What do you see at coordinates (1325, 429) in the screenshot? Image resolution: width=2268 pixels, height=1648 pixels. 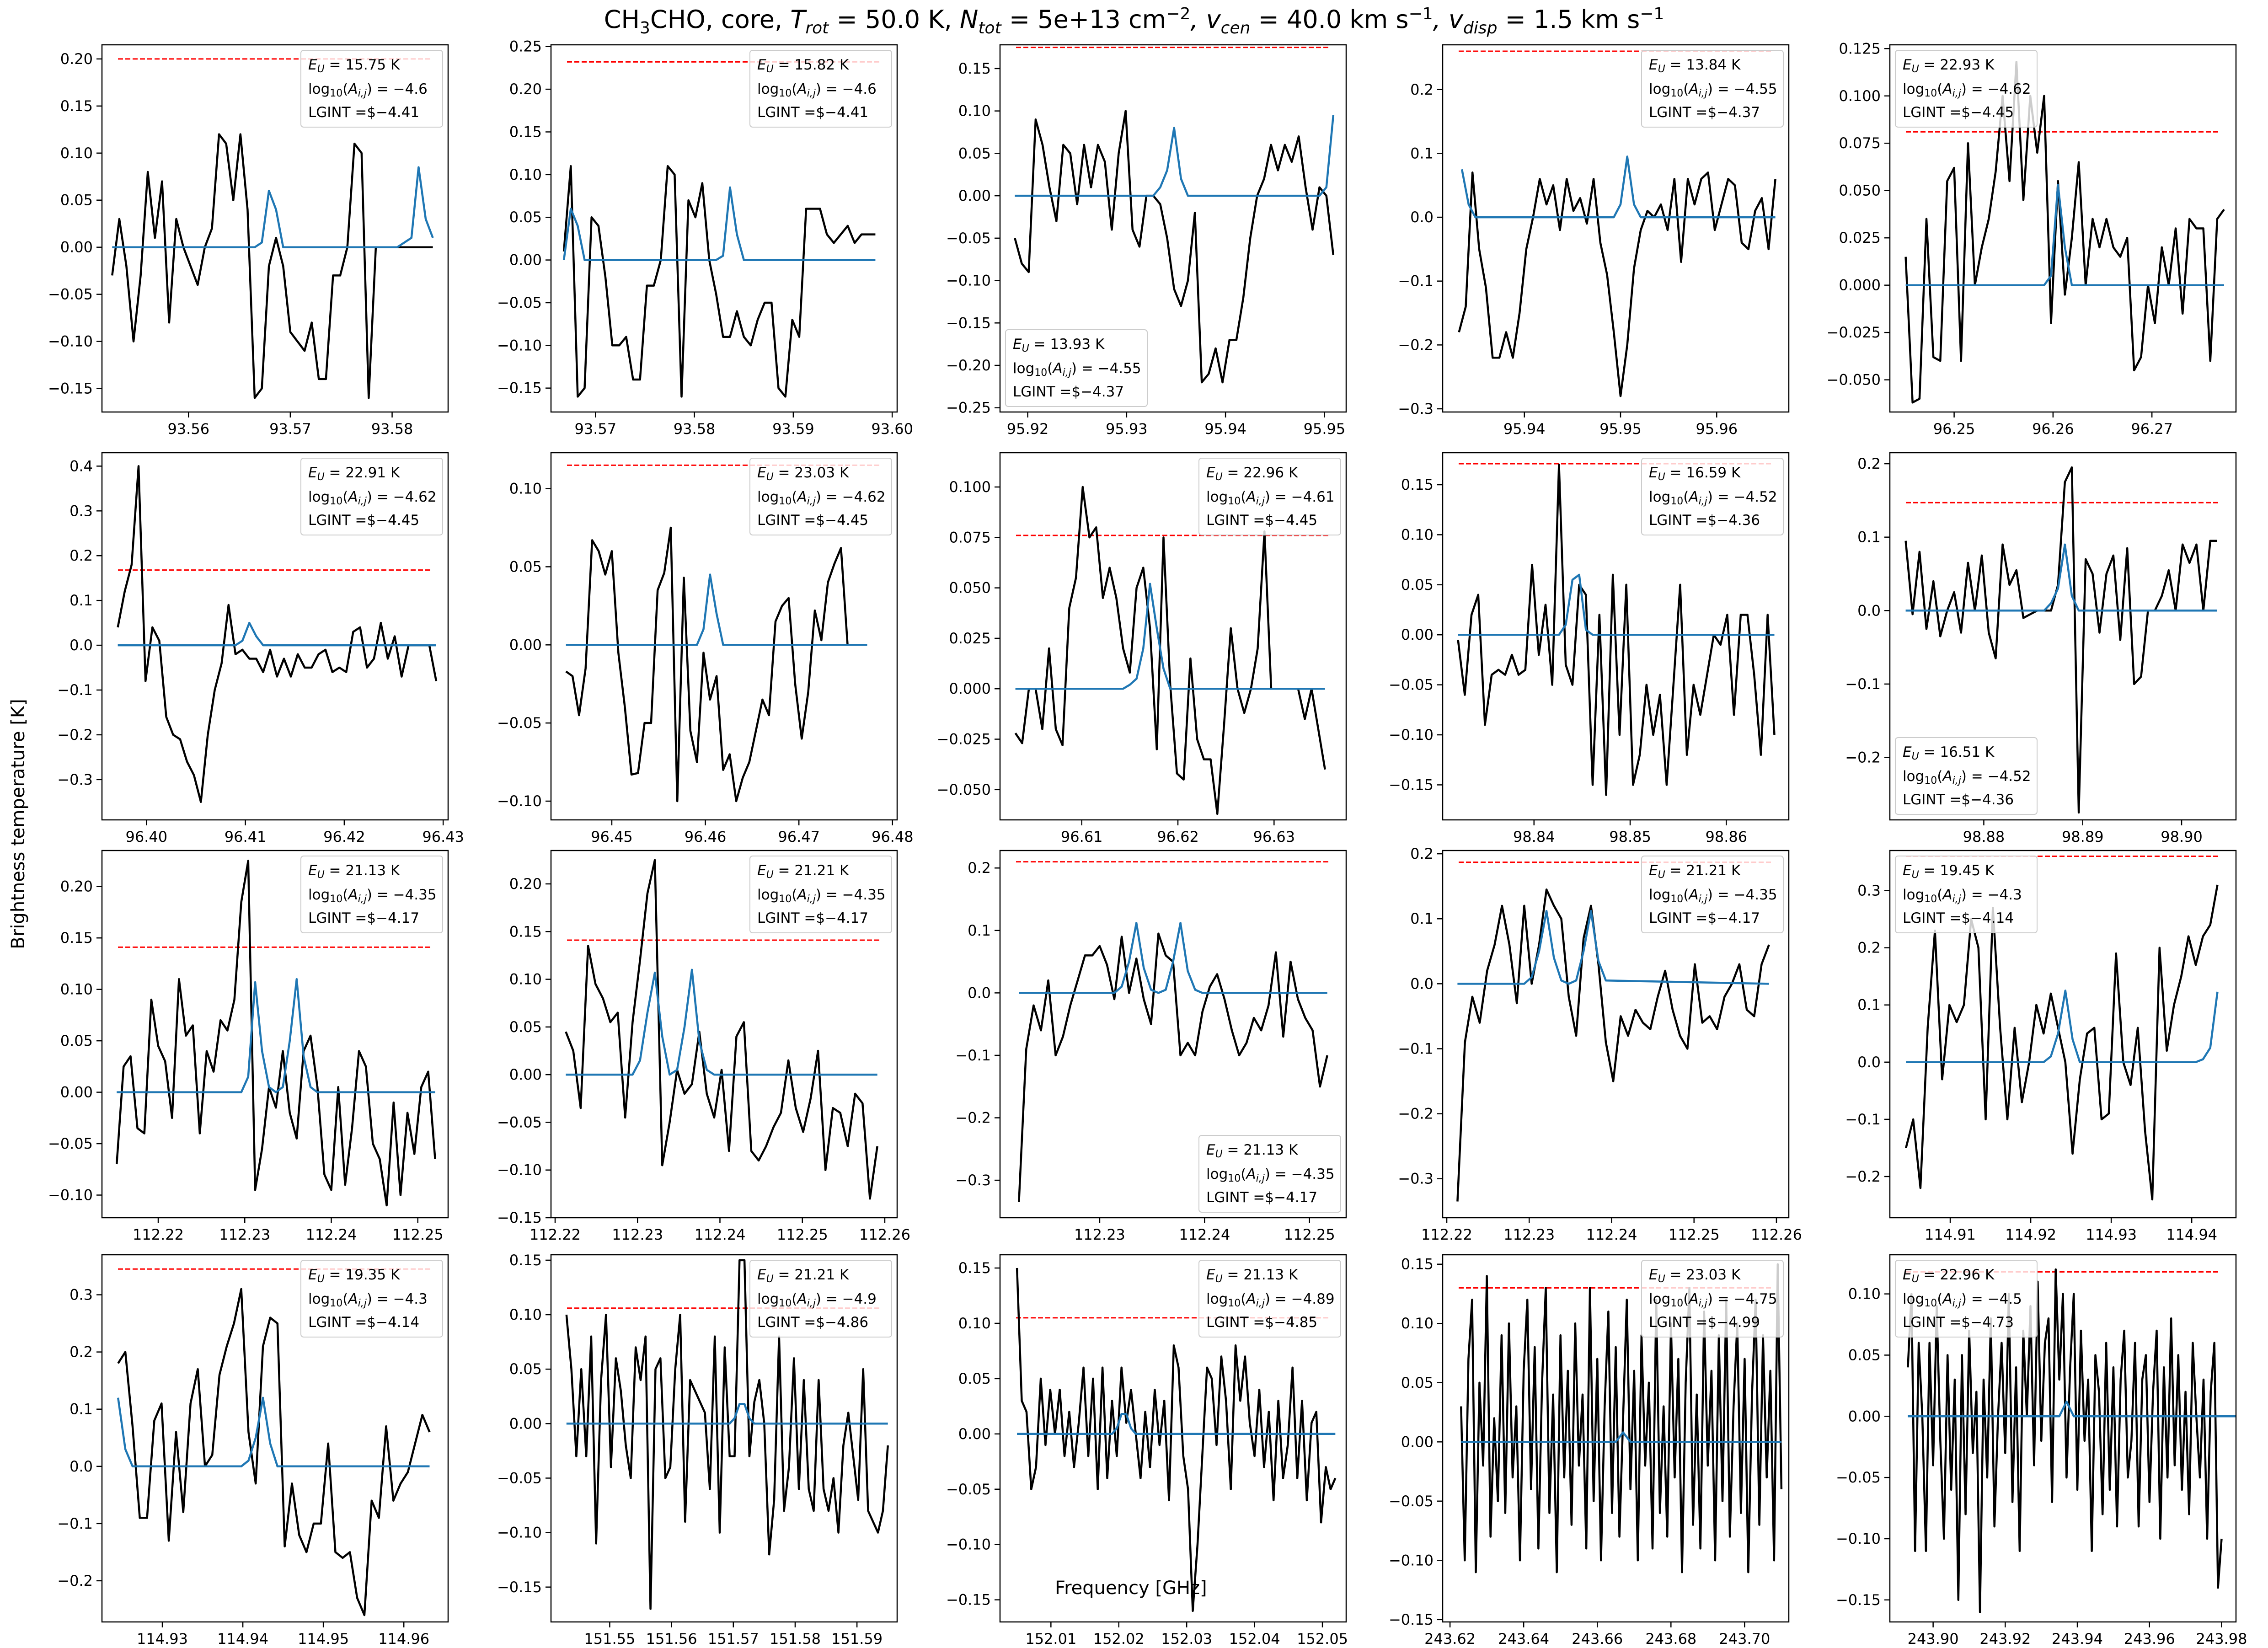 I see `x-tick-label: 95.95` at bounding box center [1325, 429].